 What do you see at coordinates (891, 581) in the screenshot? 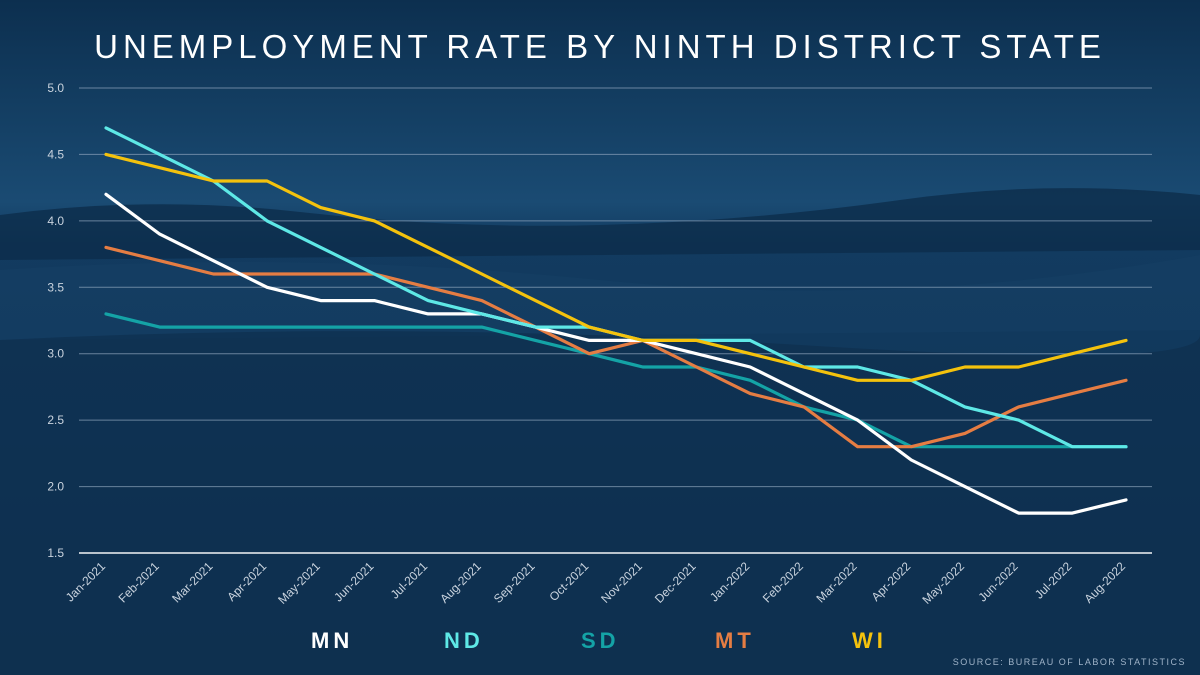
I see `x-tick-label: Apr-2022` at bounding box center [891, 581].